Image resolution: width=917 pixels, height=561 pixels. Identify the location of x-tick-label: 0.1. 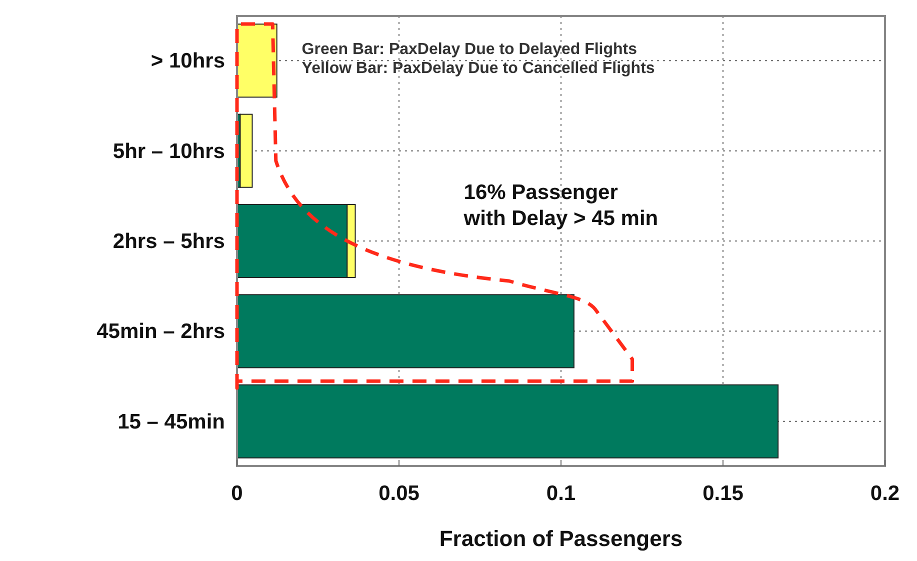
(561, 493).